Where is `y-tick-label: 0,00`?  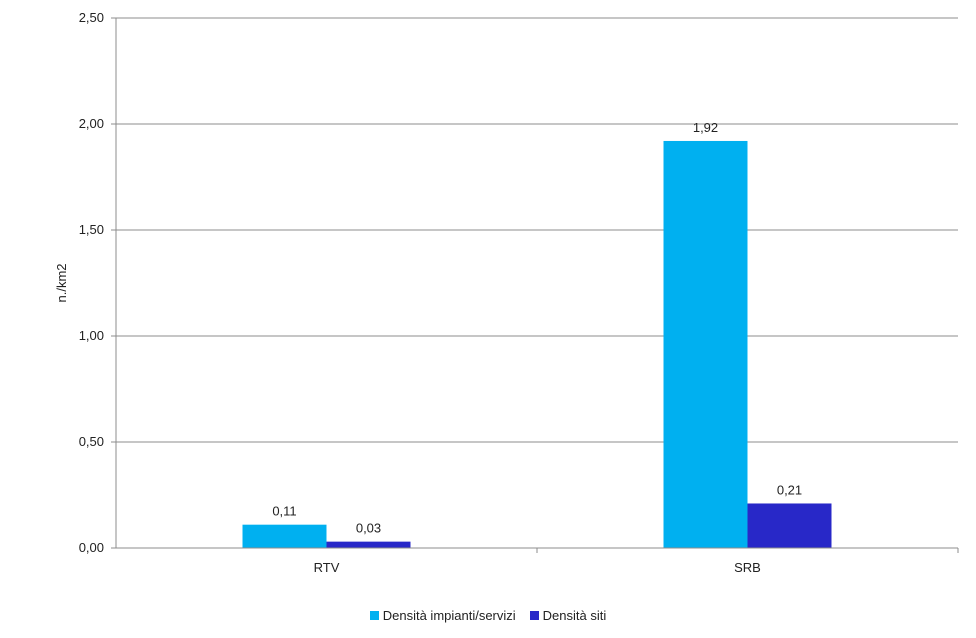
y-tick-label: 0,00 is located at coordinates (91, 547).